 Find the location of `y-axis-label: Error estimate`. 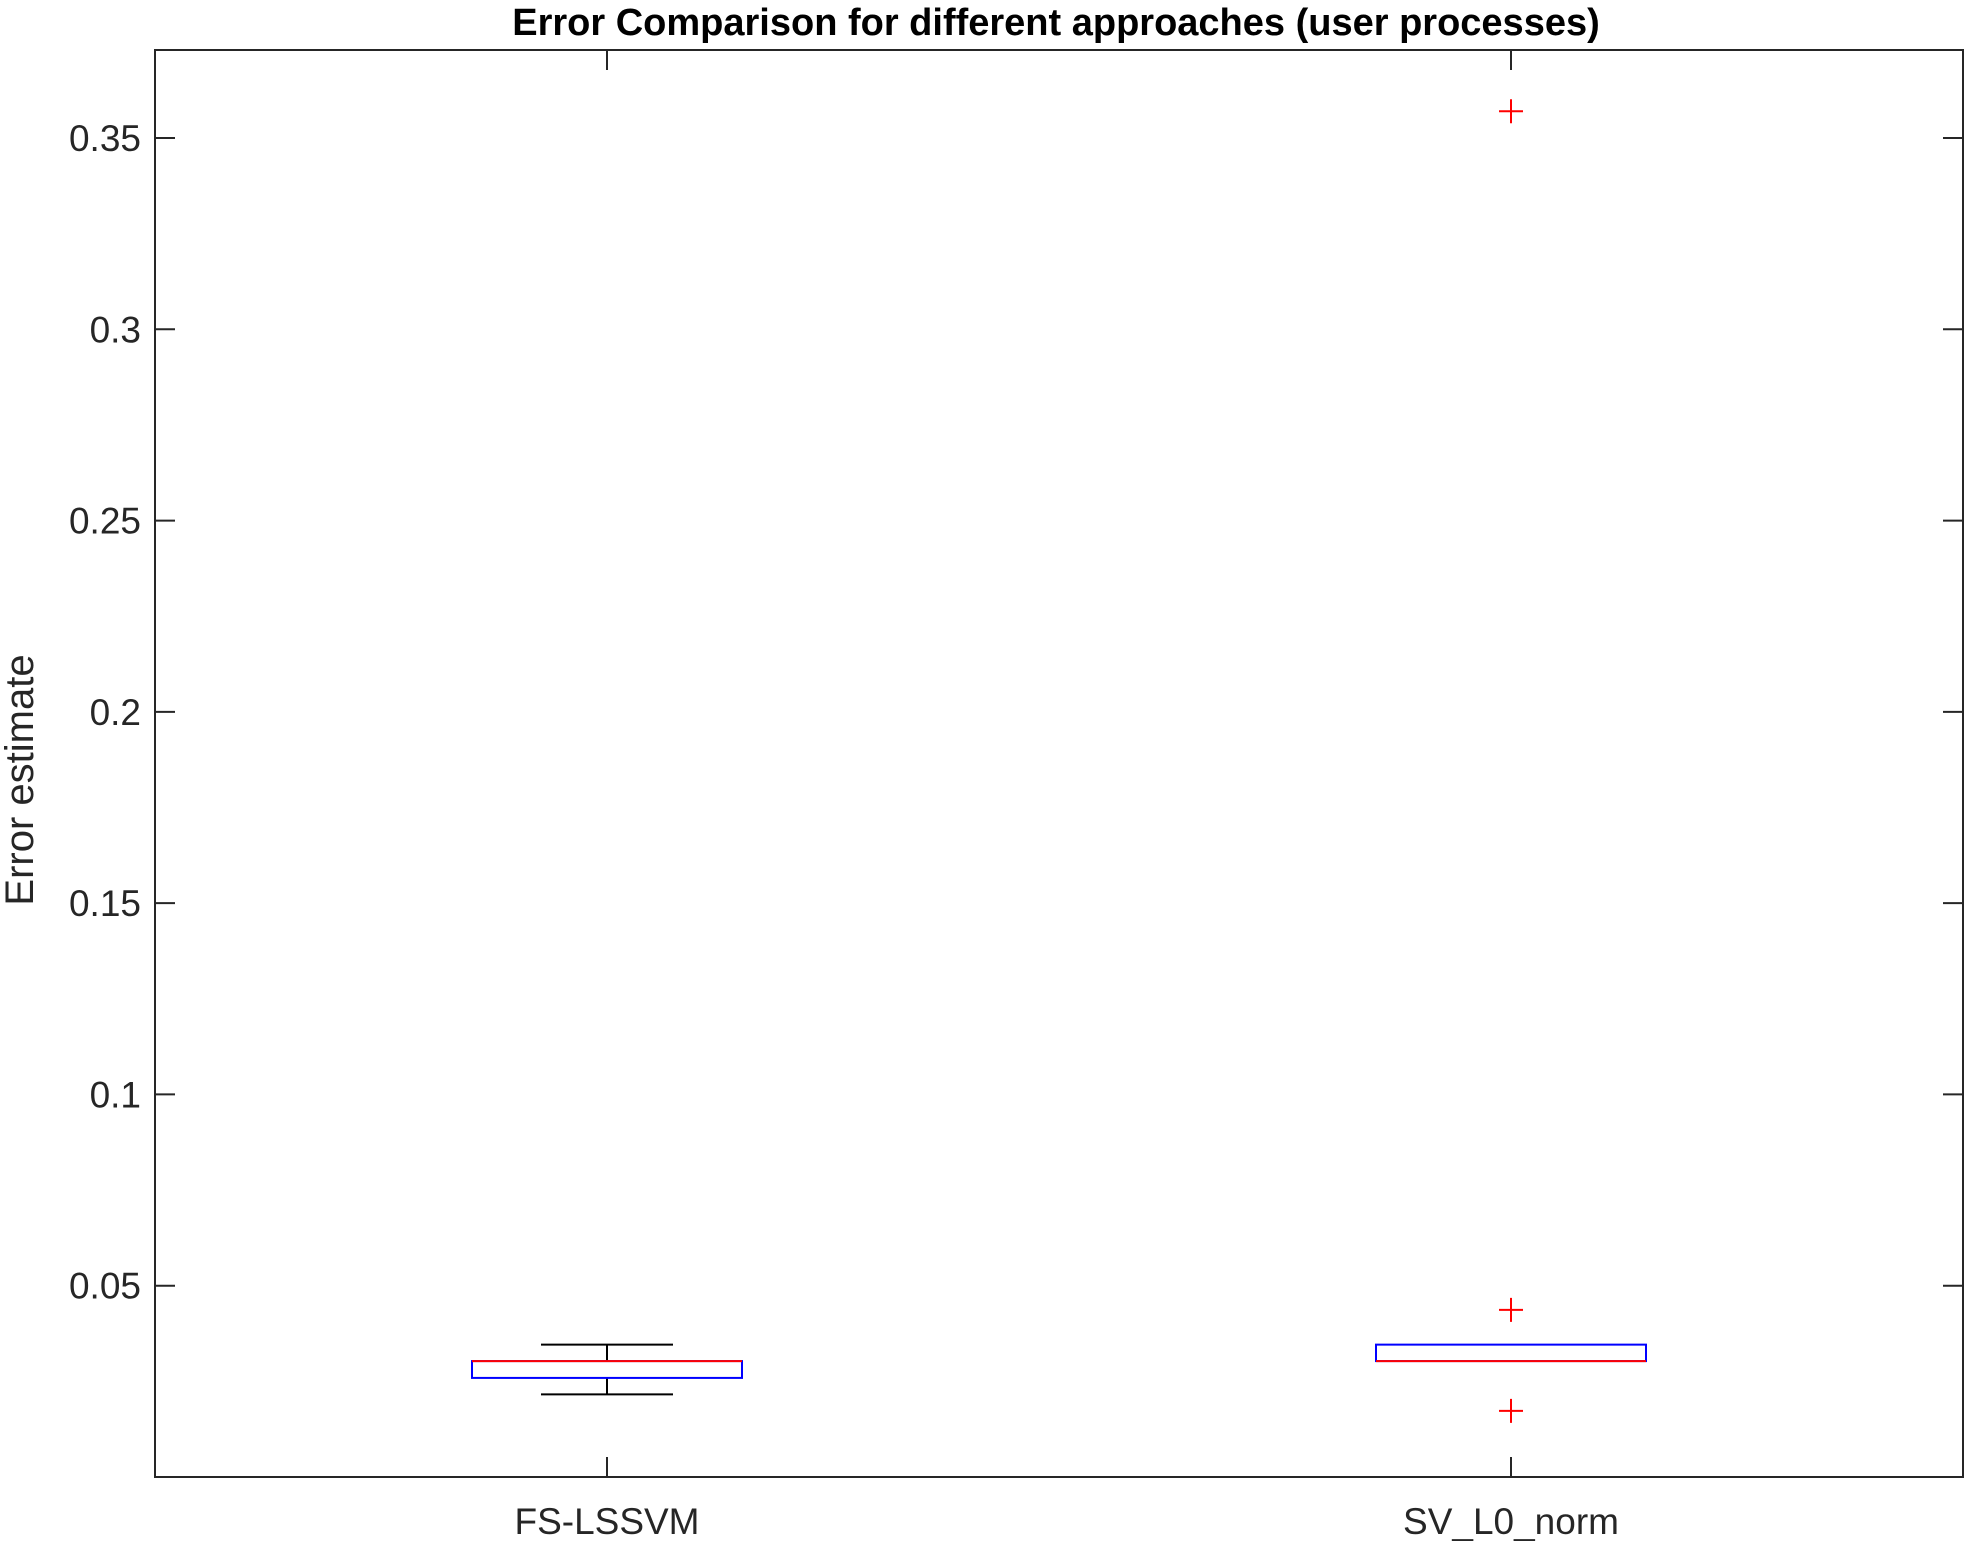

y-axis-label: Error estimate is located at coordinates (21, 779).